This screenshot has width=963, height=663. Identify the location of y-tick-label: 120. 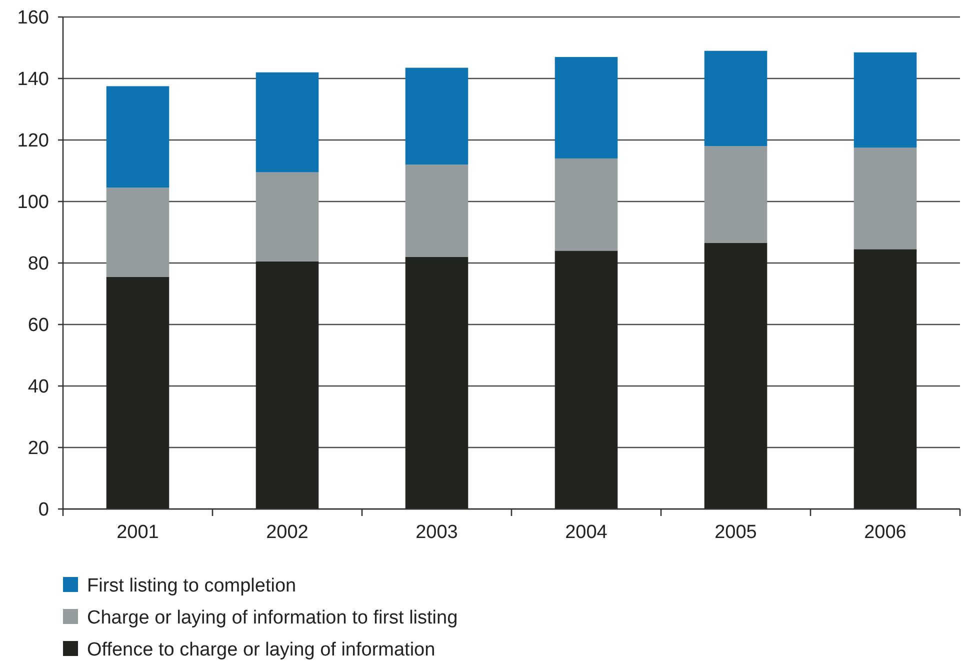
(33, 141).